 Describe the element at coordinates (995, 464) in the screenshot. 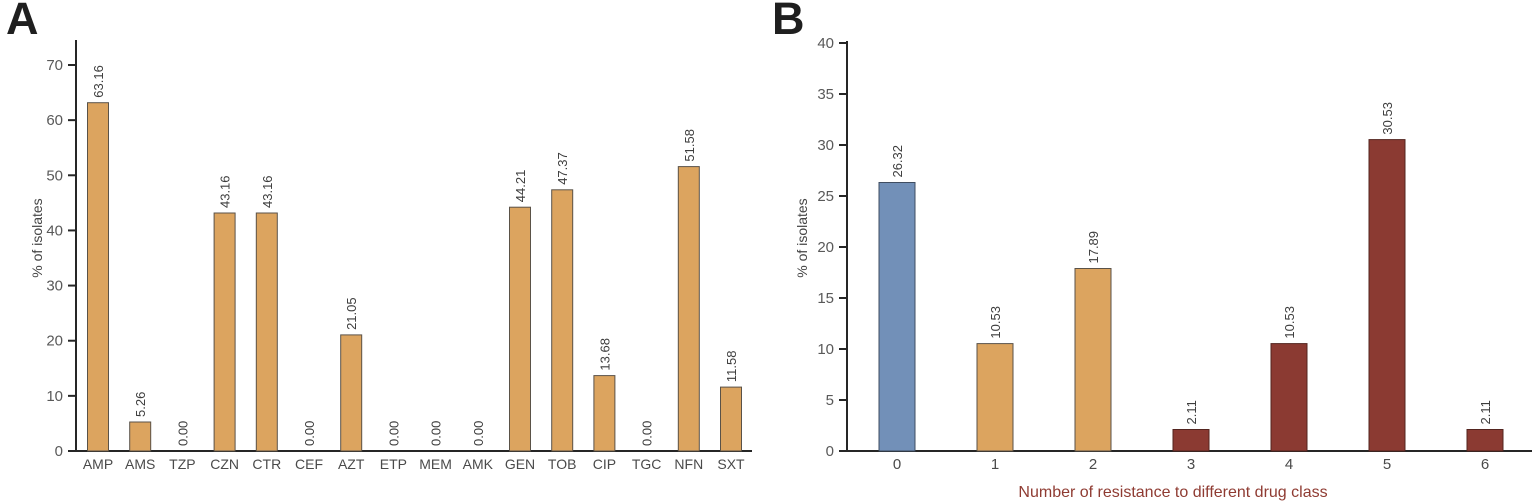

I see `category-label: 1` at that location.